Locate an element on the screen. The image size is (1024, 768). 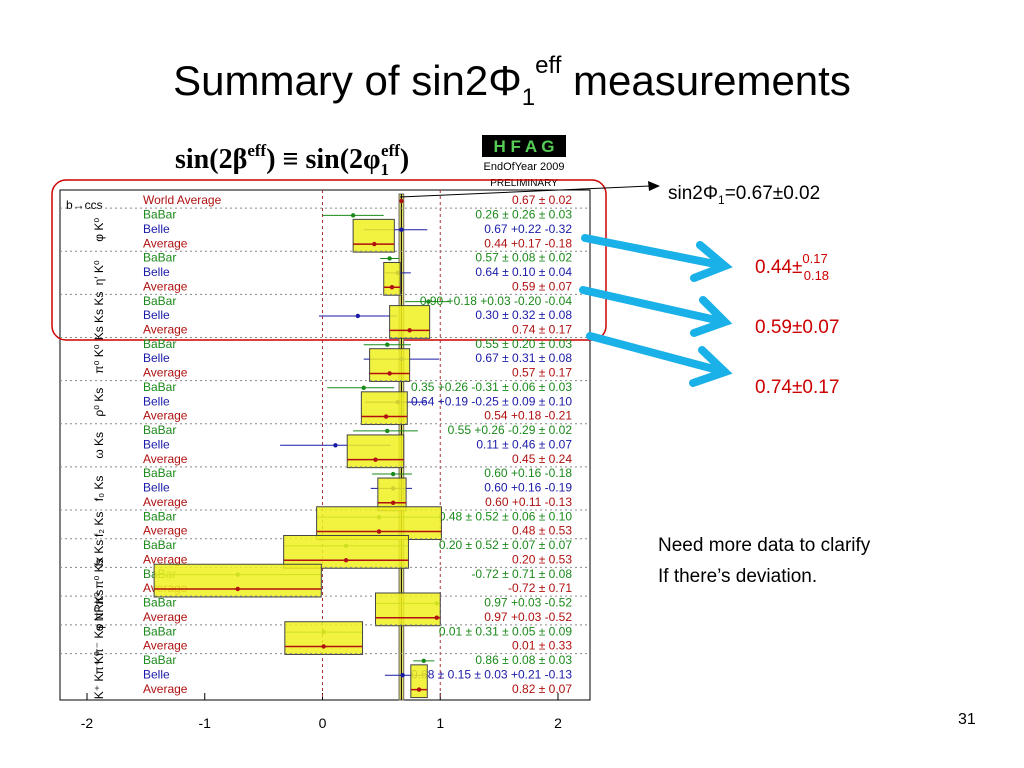
result-label: 0.67 ± 0.31 ± 0.08 is located at coordinates (523, 358).